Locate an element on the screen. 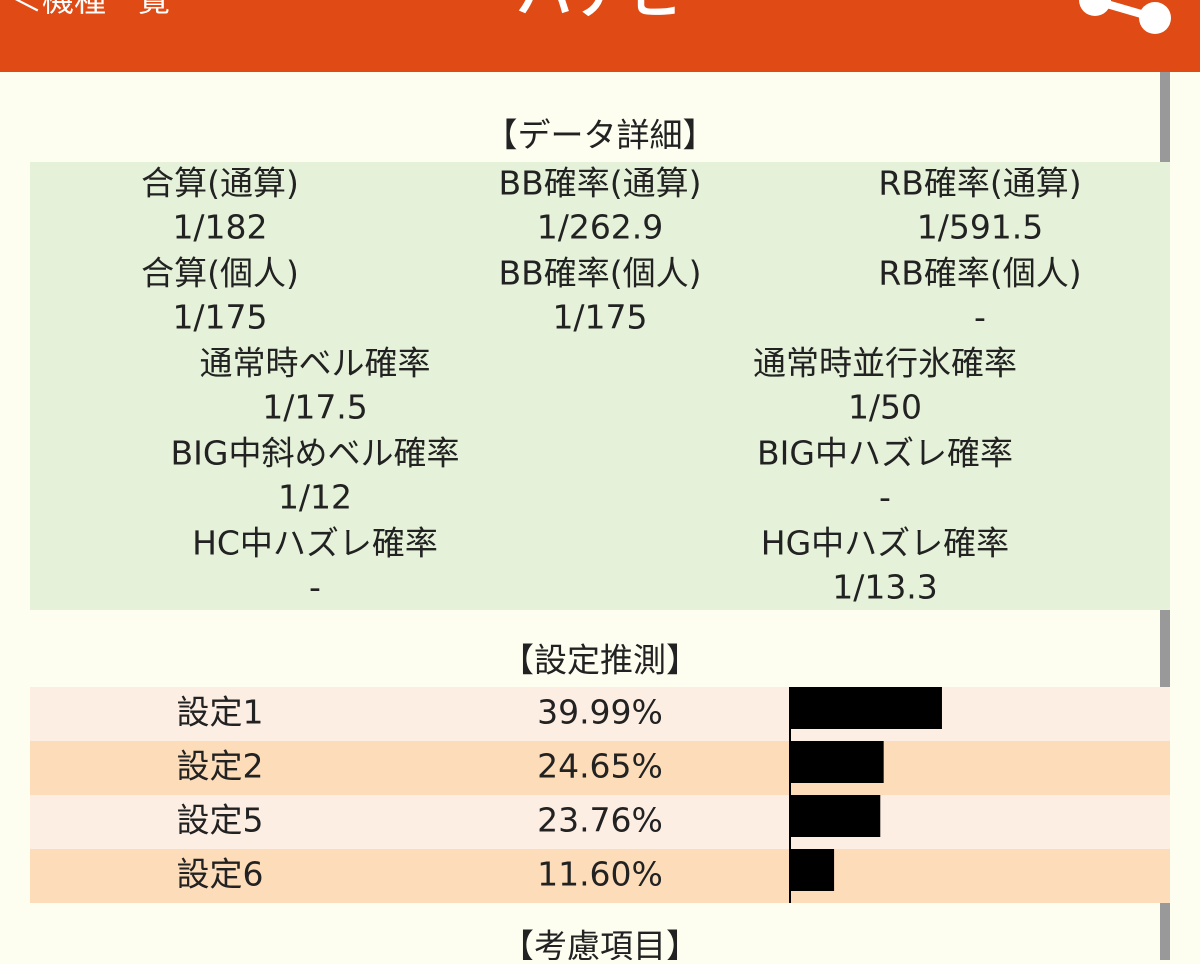 This screenshot has width=1200, height=964. stat-value: 1/182 is located at coordinates (219, 227).